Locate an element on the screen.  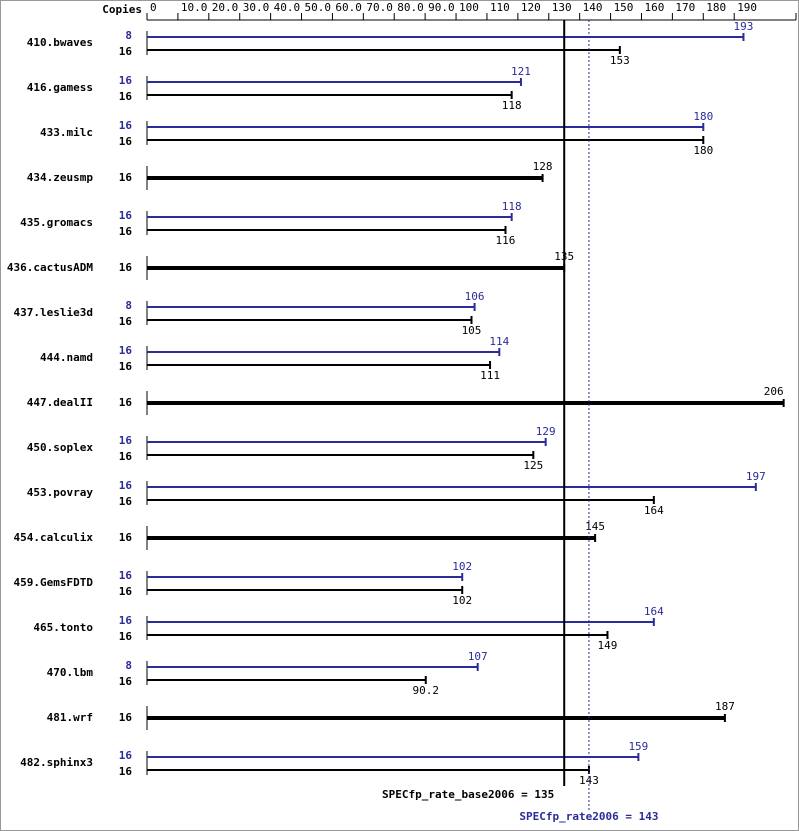
value-label: 106 is located at coordinates (475, 296).